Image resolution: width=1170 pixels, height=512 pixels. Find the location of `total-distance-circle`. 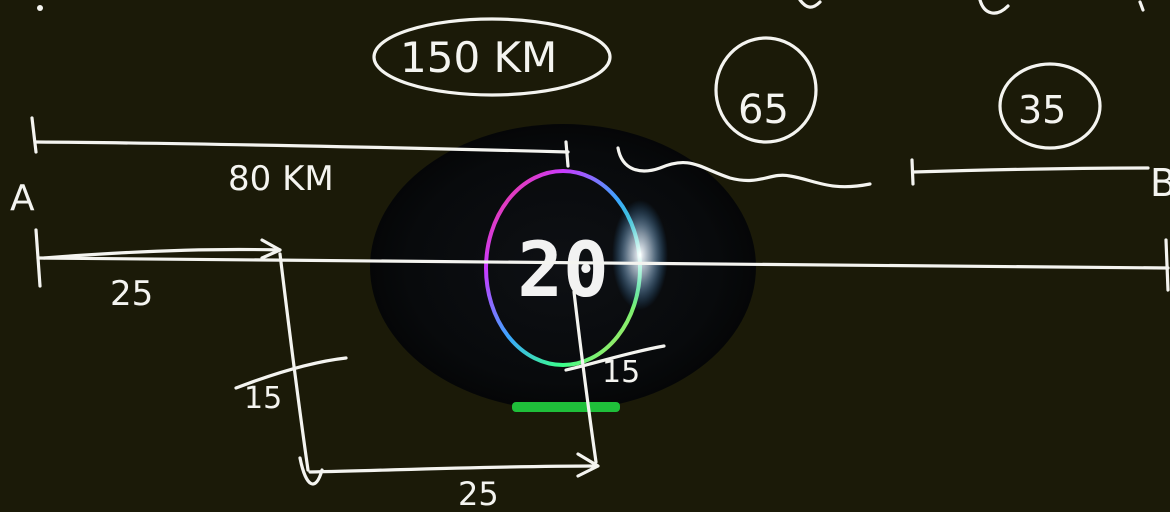

total-distance-circle is located at coordinates (492, 57).